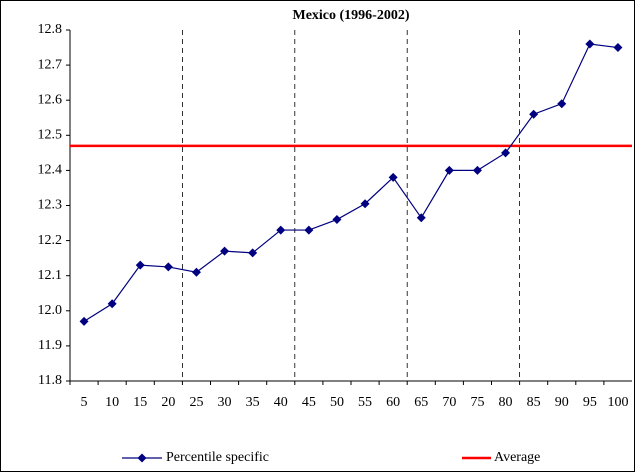 Image resolution: width=636 pixels, height=473 pixels. I want to click on y-tick-label: 11.9, so click(50, 345).